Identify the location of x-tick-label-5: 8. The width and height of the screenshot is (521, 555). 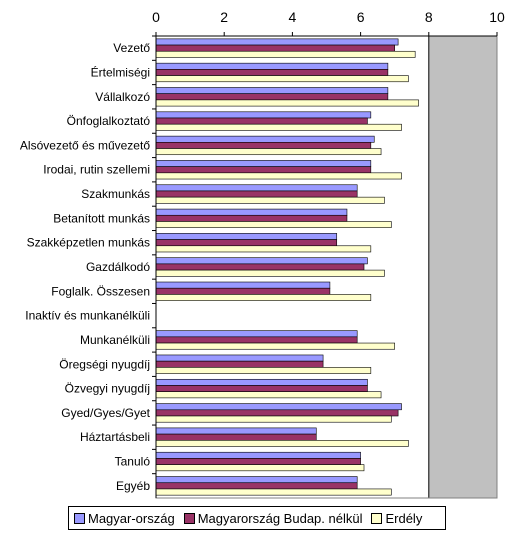
(429, 17).